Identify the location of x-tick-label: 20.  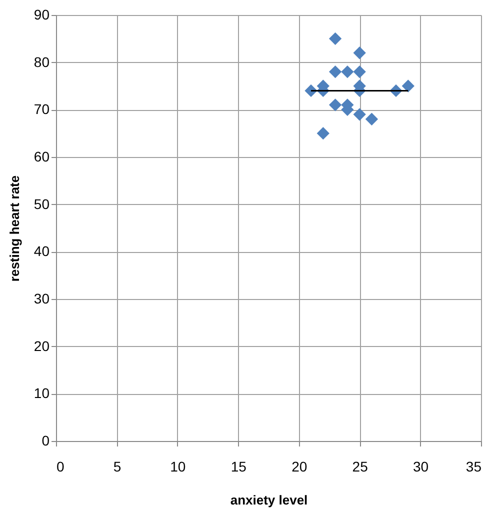
(300, 466).